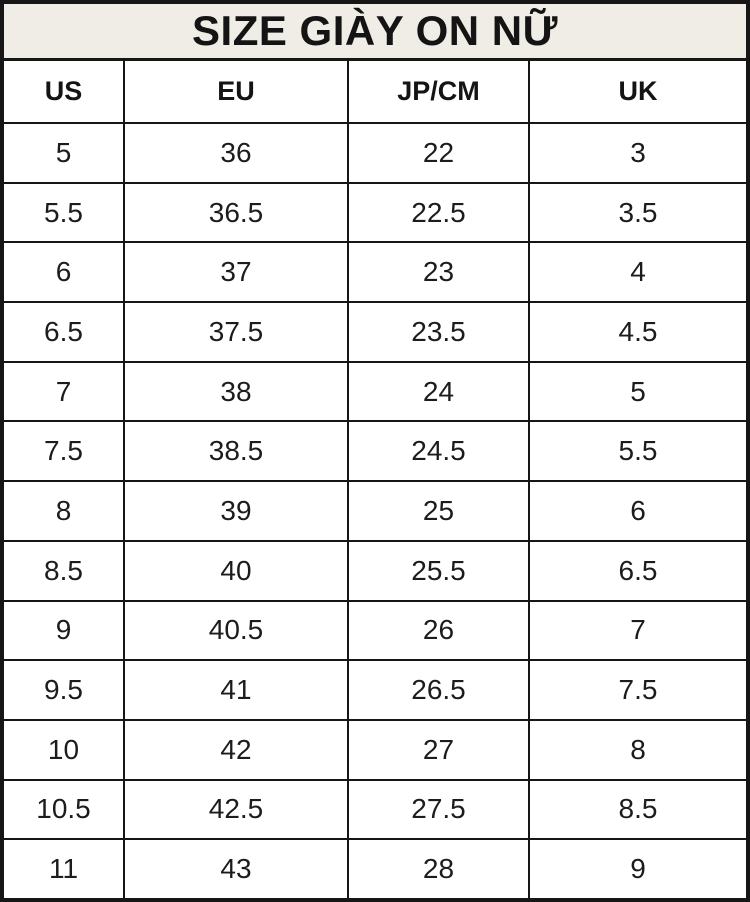 Image resolution: width=750 pixels, height=902 pixels. I want to click on table-cell: 42.5, so click(237, 809).